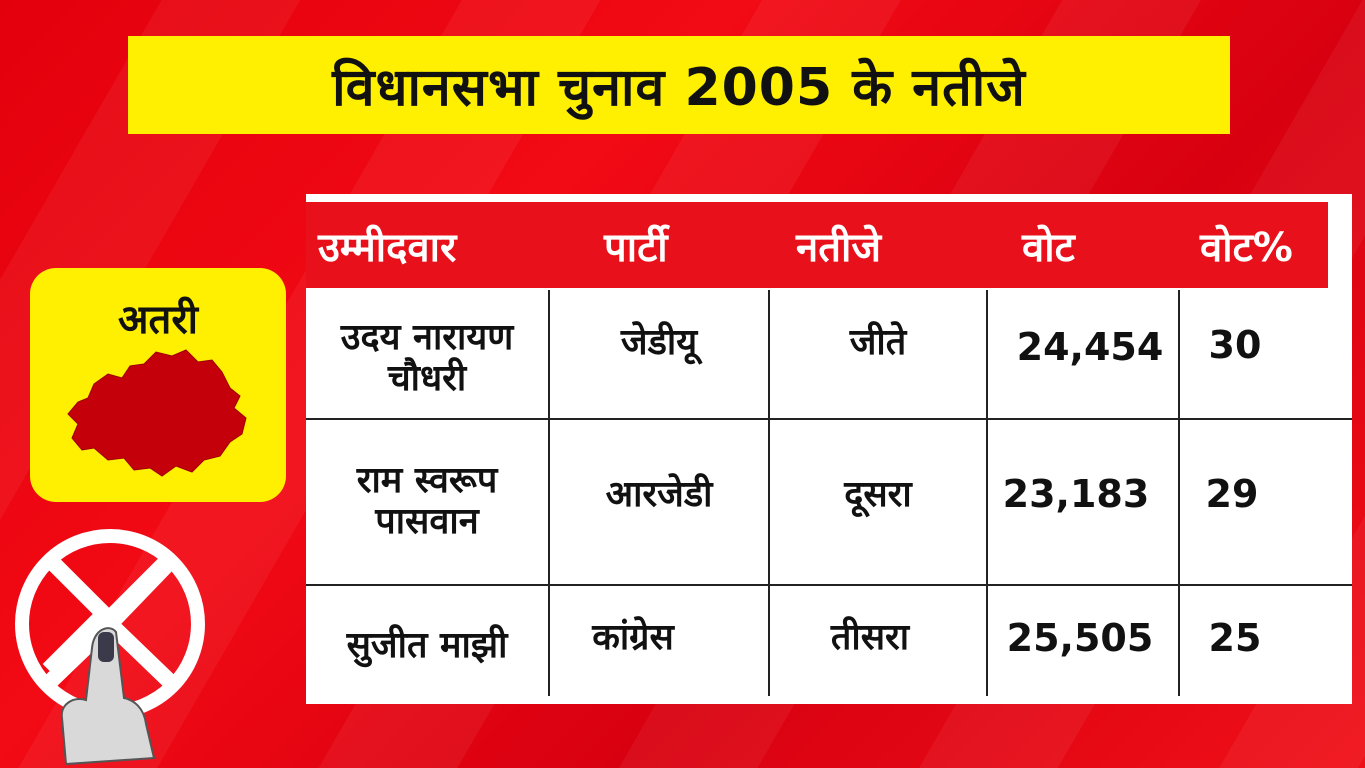 The width and height of the screenshot is (1365, 768). I want to click on candidate-name-line1: उदय नारायण, so click(427, 337).